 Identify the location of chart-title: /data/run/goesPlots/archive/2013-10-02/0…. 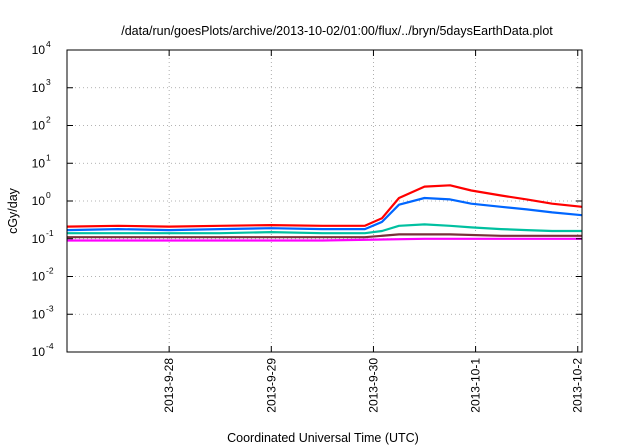
(337, 31).